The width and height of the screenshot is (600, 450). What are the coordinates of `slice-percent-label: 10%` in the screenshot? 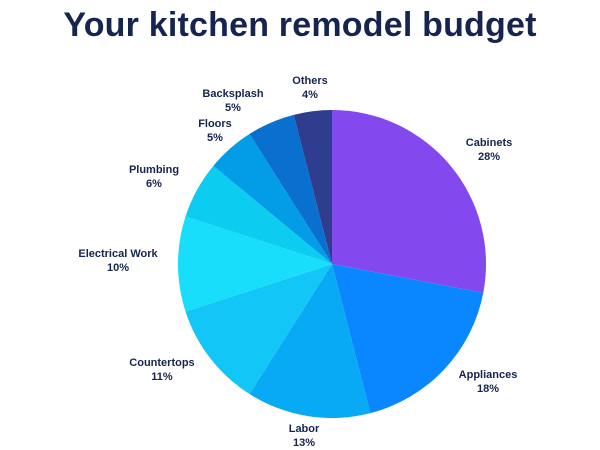 It's located at (118, 268).